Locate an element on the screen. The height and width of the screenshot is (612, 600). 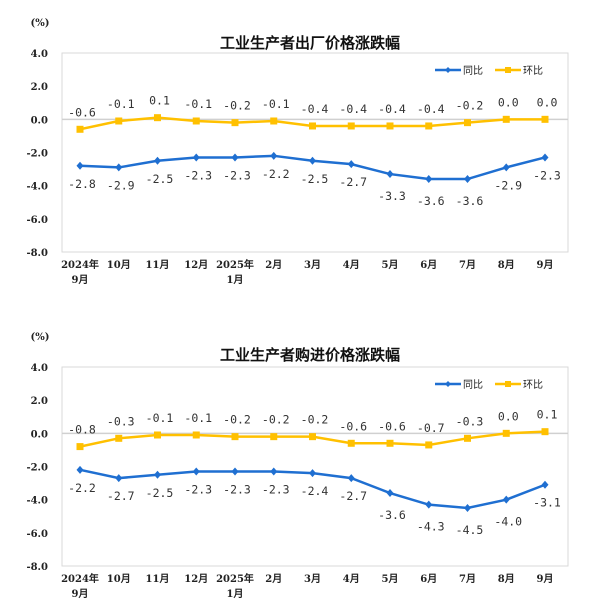
legend-label: 环比 is located at coordinates (533, 71).